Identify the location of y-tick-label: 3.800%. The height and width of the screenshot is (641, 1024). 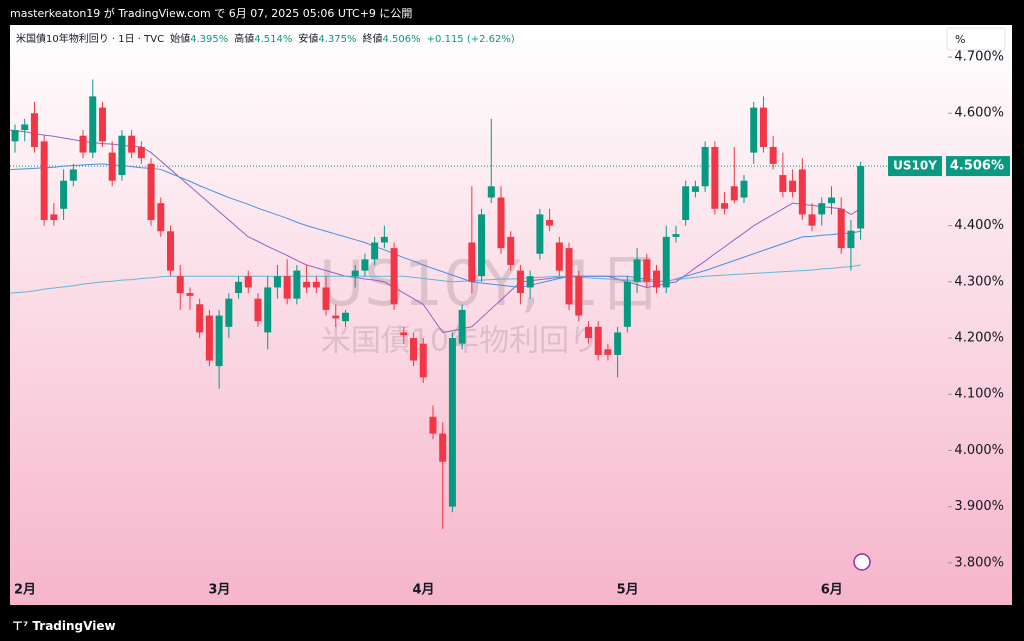
(979, 562).